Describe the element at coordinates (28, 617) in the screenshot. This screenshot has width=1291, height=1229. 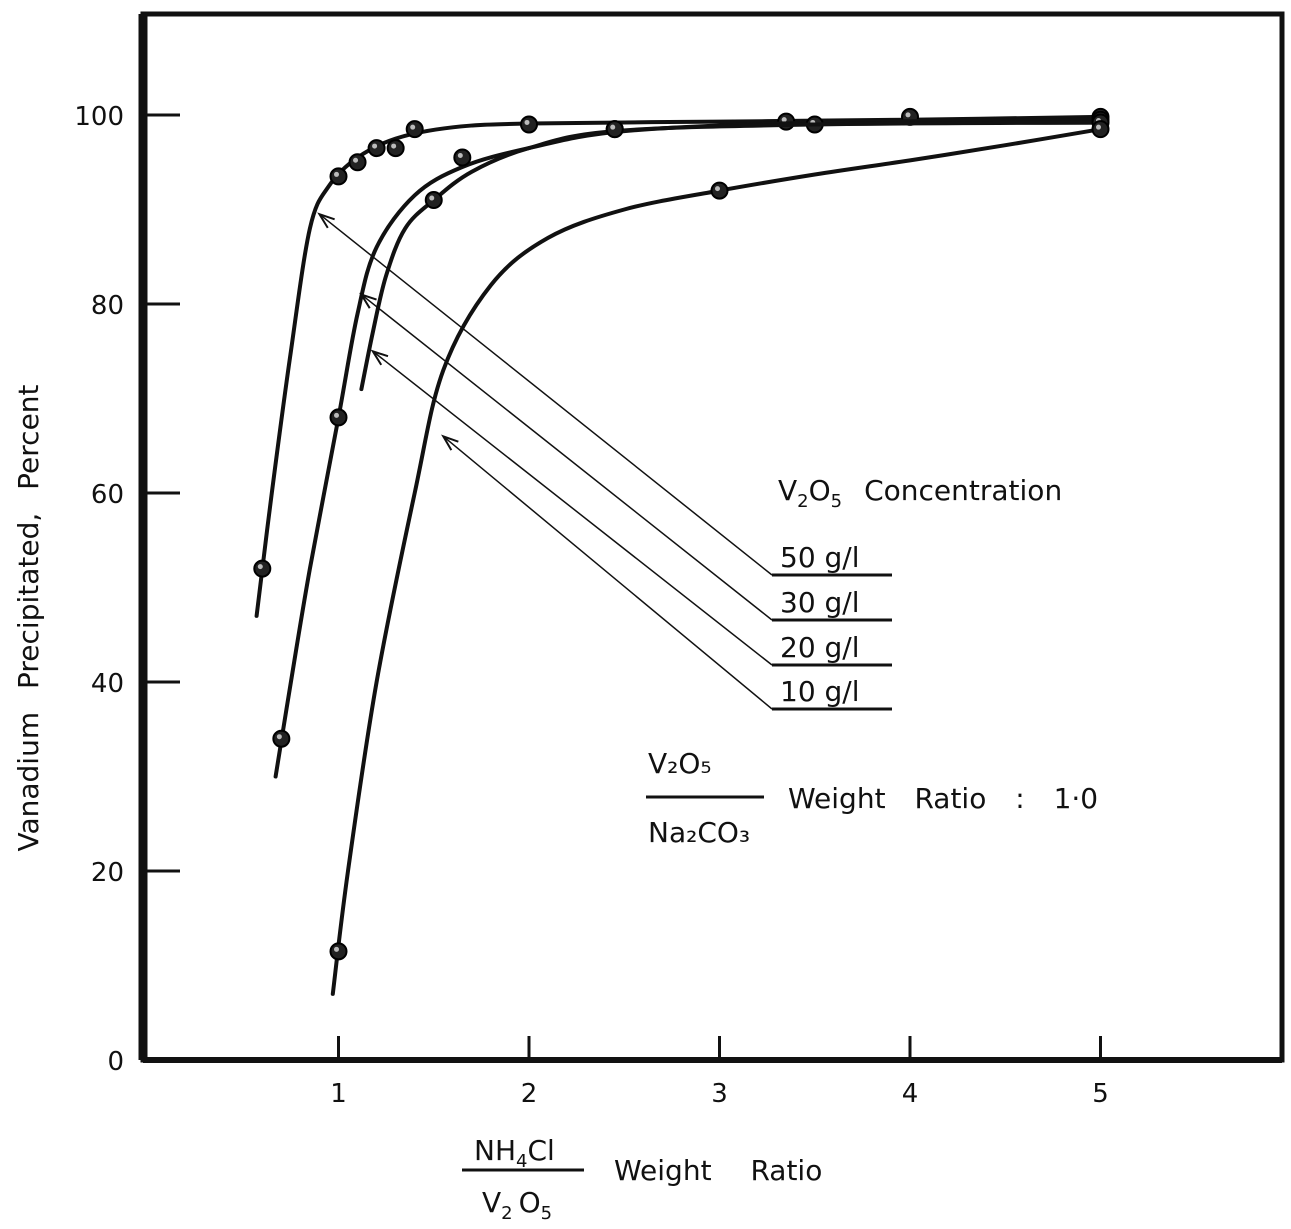
I see `y-axis-label: Vanadium Precipitated, Percent` at that location.